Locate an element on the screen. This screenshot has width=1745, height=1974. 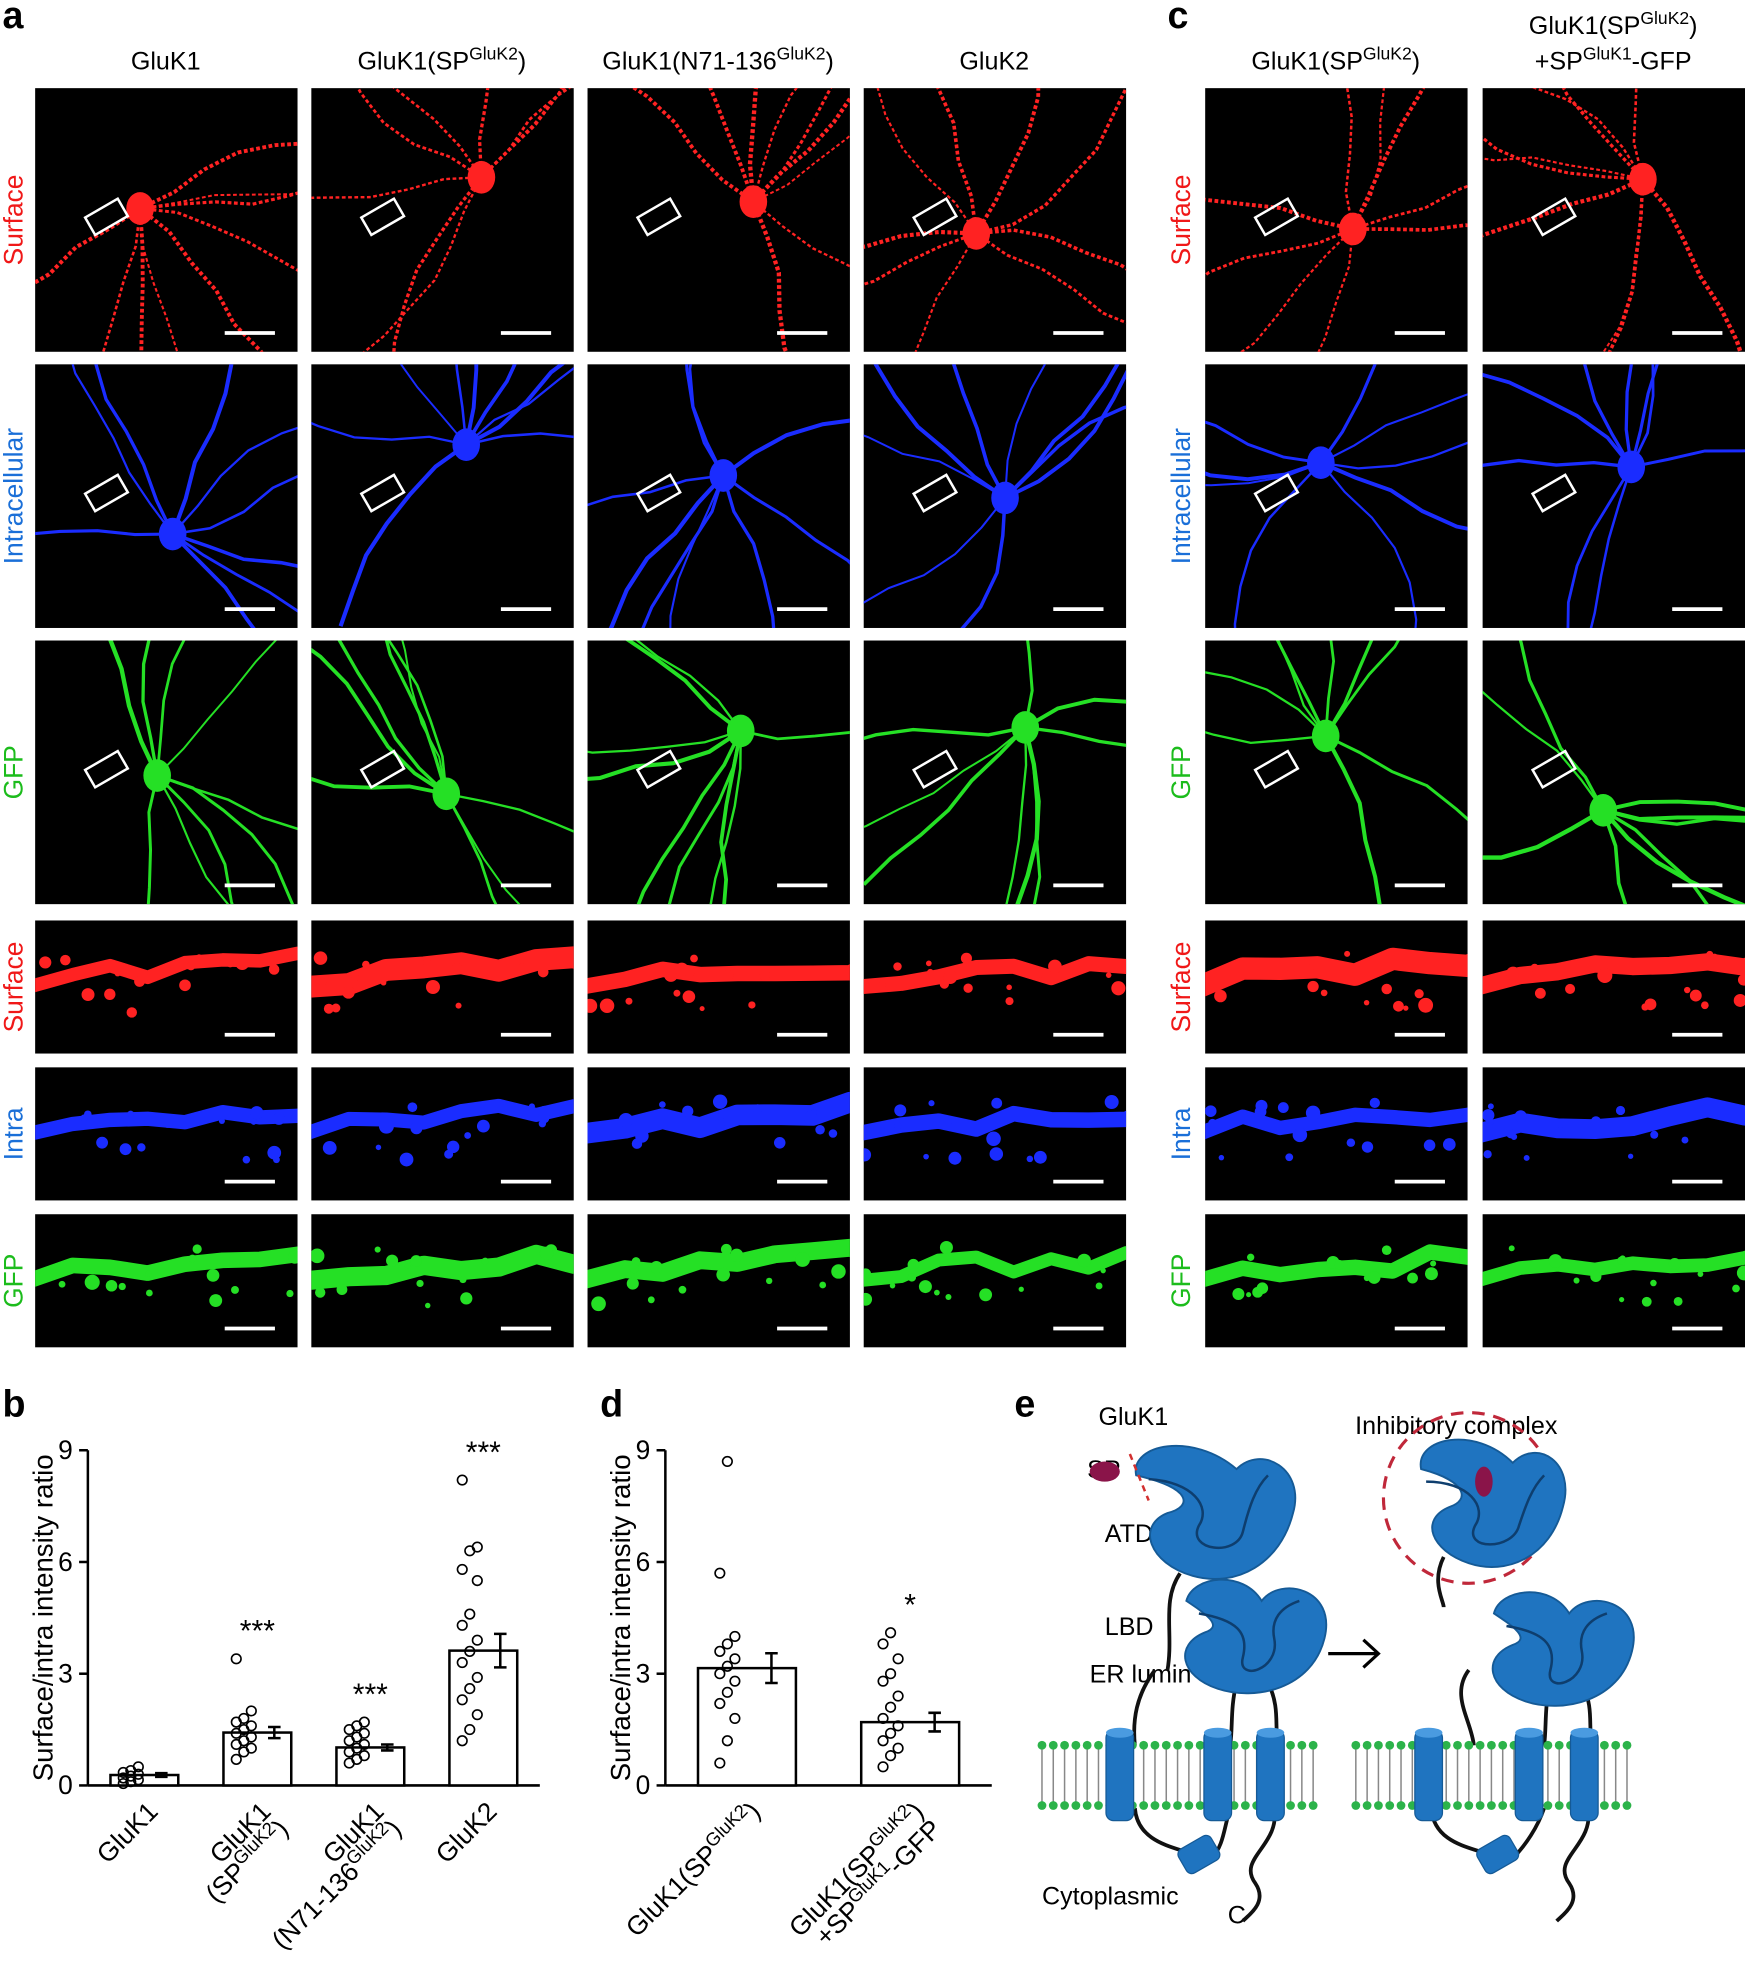
column-title-run: GluK2 is located at coordinates (1387, 53).